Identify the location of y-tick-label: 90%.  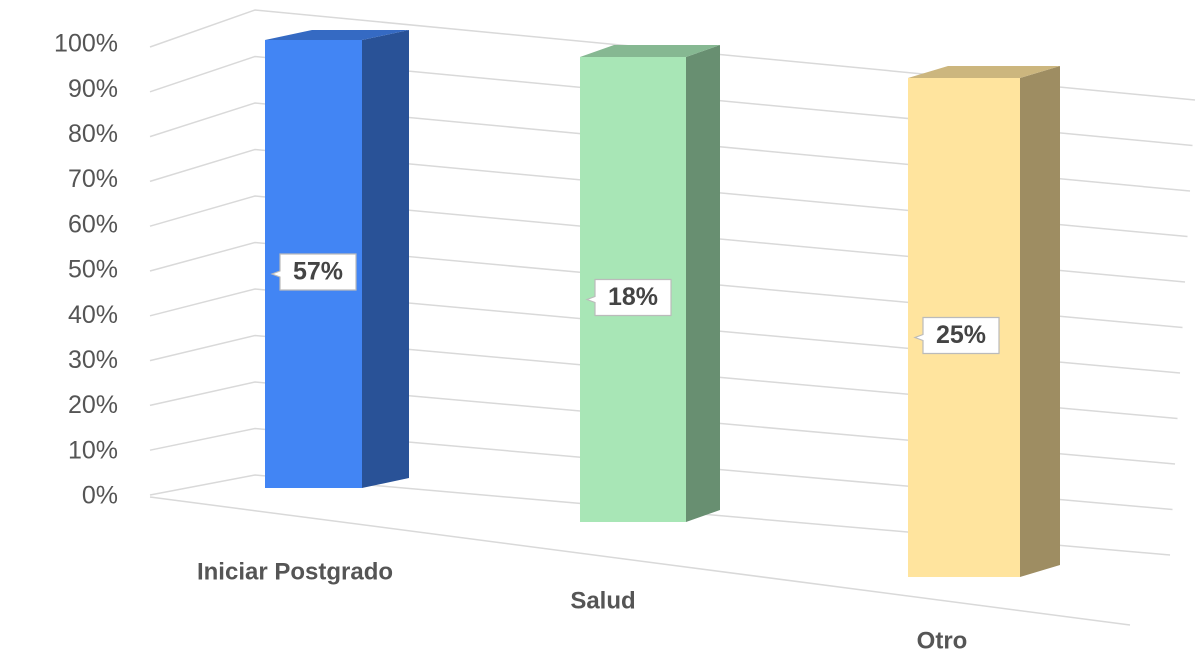
(93, 89).